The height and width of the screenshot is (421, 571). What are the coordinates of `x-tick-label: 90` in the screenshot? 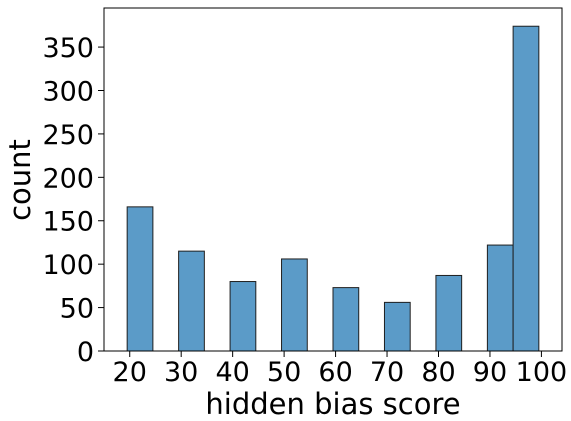 It's located at (490, 372).